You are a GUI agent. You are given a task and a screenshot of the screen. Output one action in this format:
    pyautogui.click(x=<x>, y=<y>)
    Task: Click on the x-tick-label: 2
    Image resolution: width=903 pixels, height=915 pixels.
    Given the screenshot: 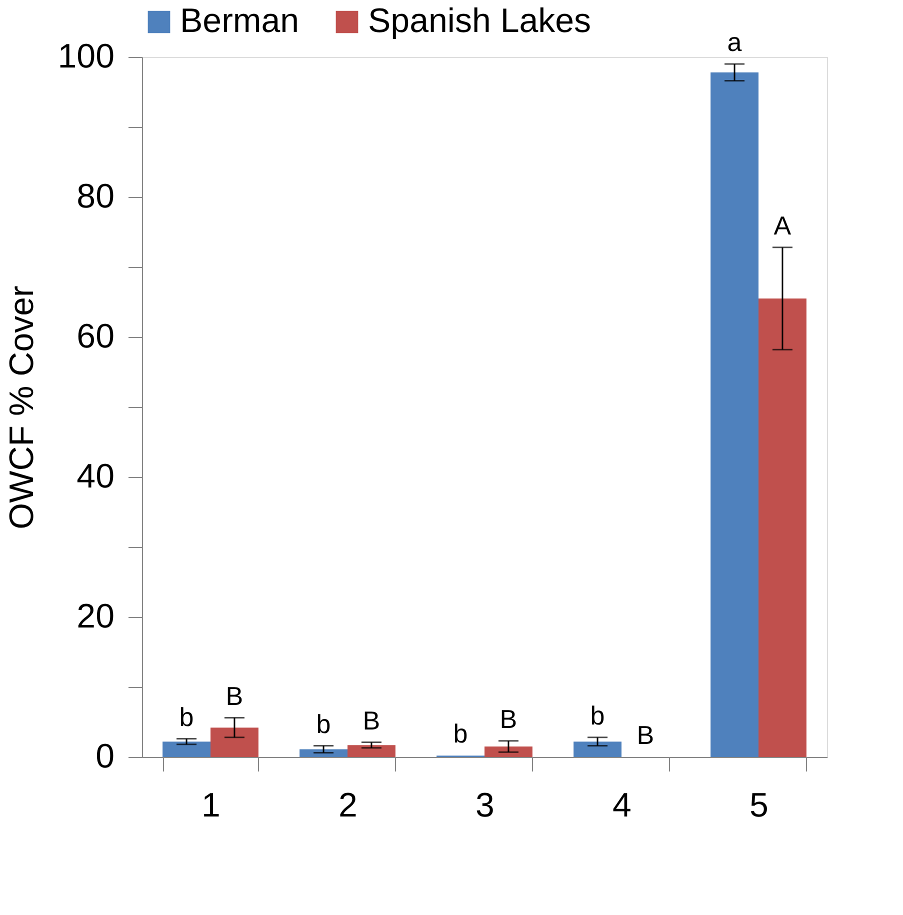 What is the action you would take?
    pyautogui.click(x=348, y=805)
    